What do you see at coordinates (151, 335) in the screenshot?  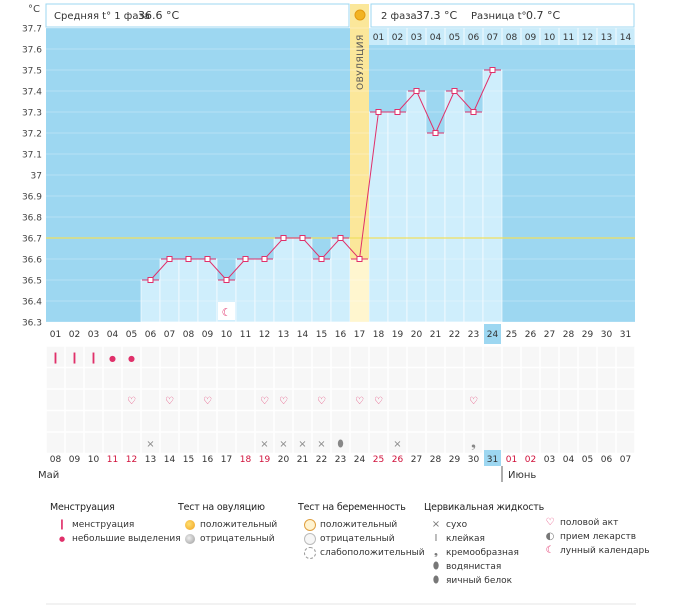 I see `cycle-day-label: 06` at bounding box center [151, 335].